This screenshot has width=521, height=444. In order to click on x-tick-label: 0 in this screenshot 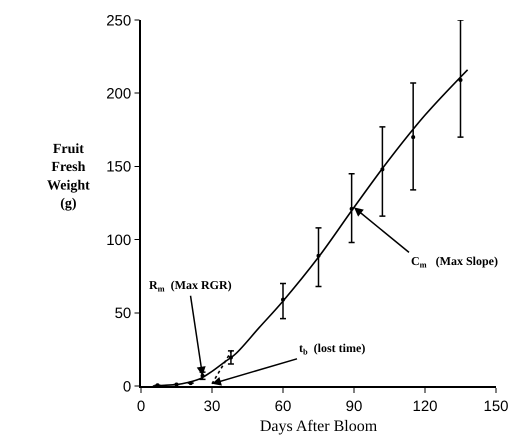, I will do `click(141, 406)`.